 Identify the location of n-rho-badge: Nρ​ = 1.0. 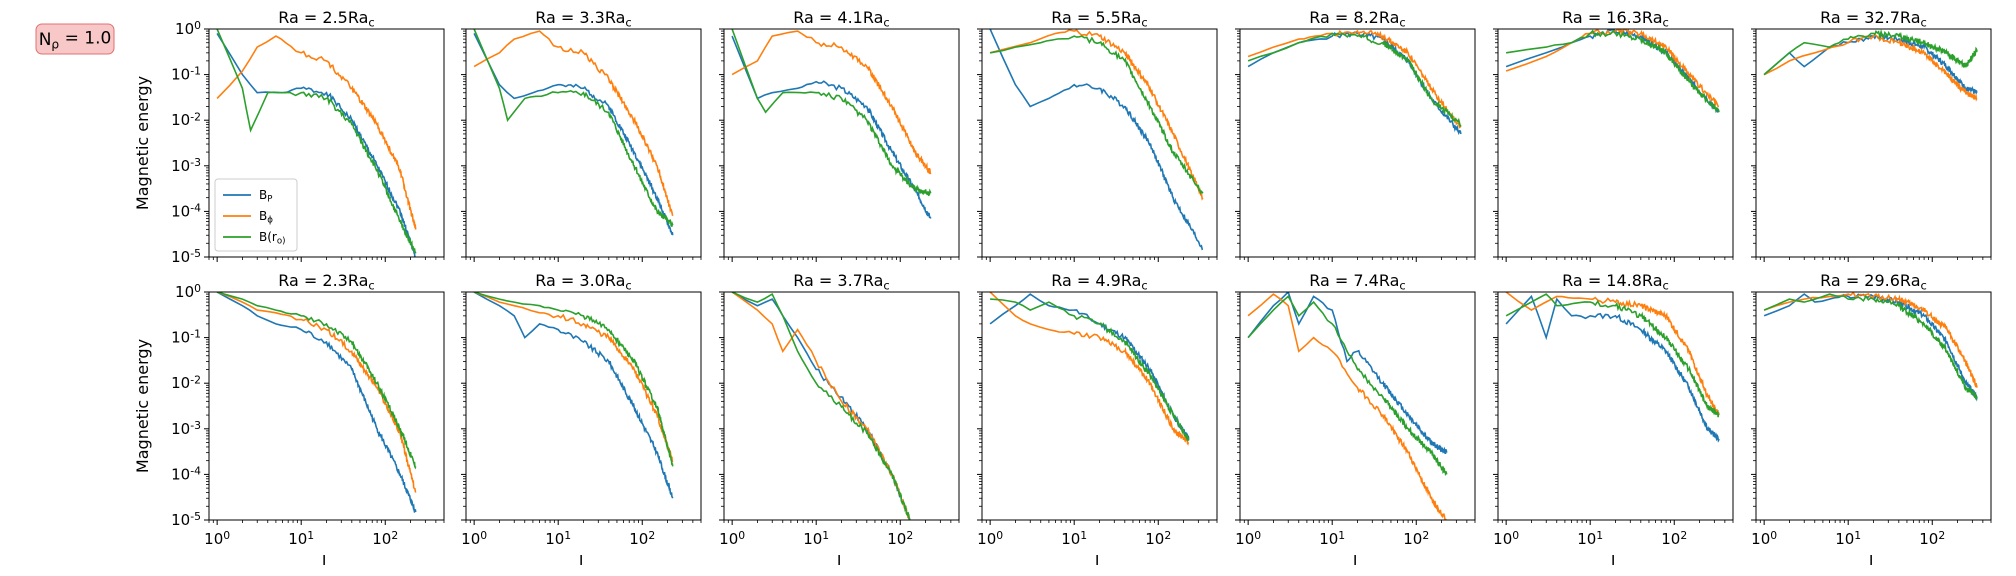
(75, 39).